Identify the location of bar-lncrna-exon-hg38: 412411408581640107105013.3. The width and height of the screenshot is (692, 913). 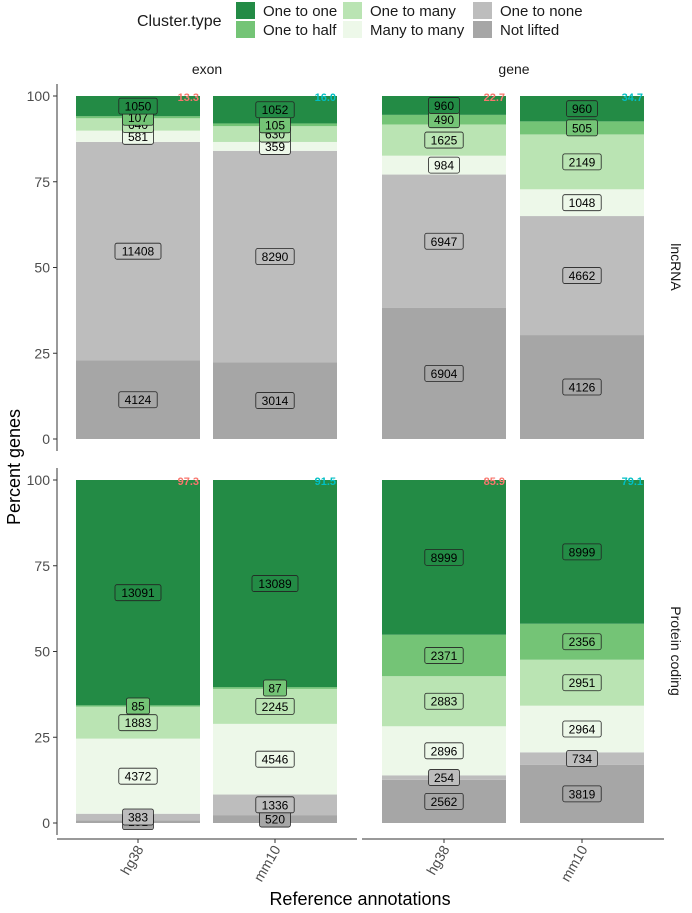
(138, 265).